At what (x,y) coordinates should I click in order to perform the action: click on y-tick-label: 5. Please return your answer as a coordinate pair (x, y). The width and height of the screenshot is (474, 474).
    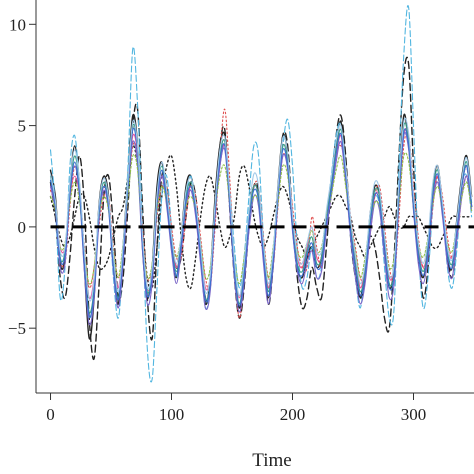
    Looking at the image, I should click on (22, 126).